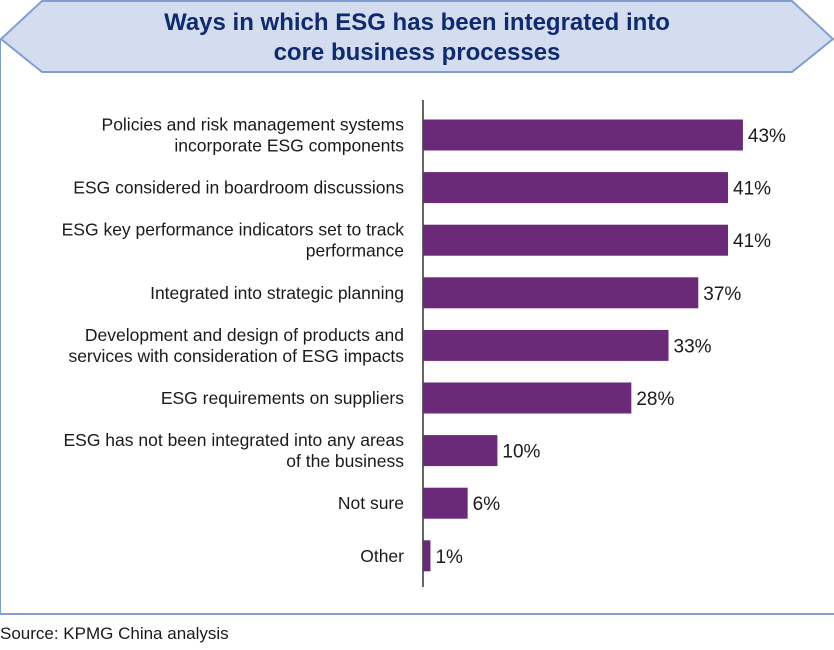  Describe the element at coordinates (355, 251) in the screenshot. I see `category-label: performance` at that location.